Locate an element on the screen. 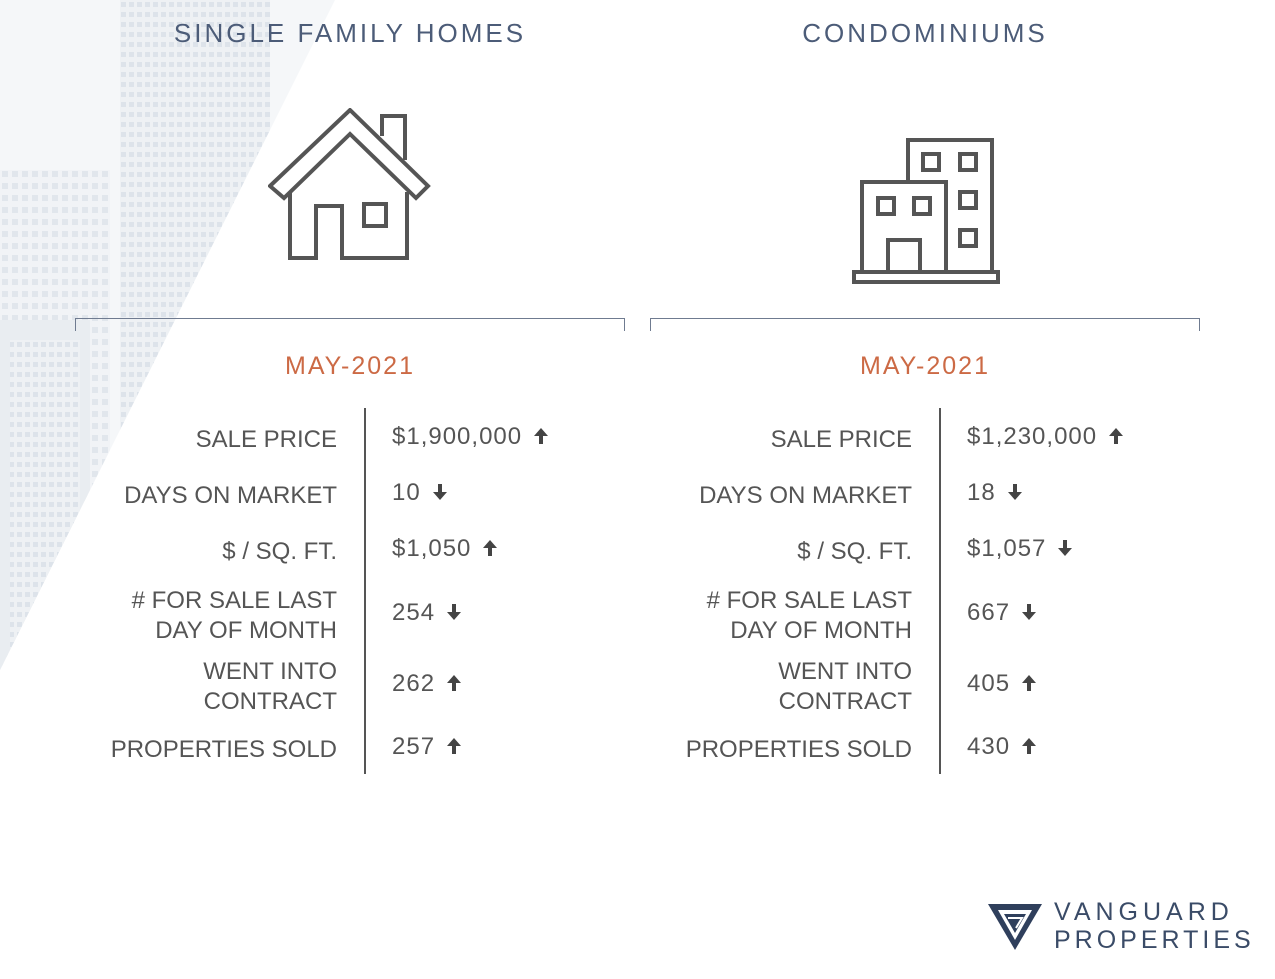 The width and height of the screenshot is (1275, 979). stat-value: 405 is located at coordinates (1002, 684).